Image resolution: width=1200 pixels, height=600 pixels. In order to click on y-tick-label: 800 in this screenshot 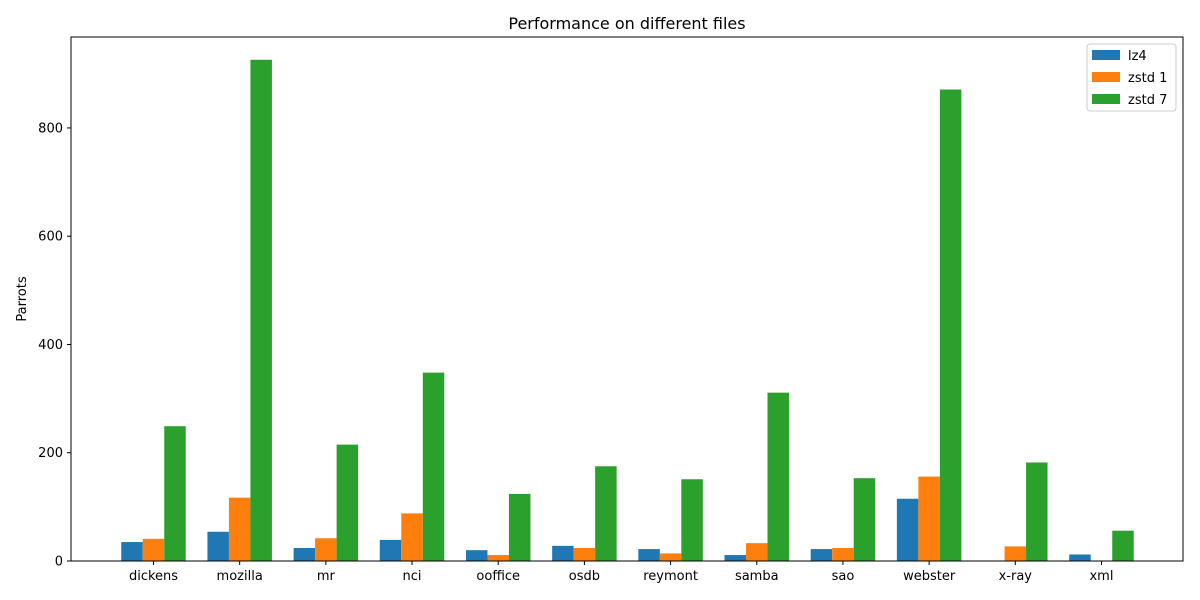, I will do `click(50, 128)`.